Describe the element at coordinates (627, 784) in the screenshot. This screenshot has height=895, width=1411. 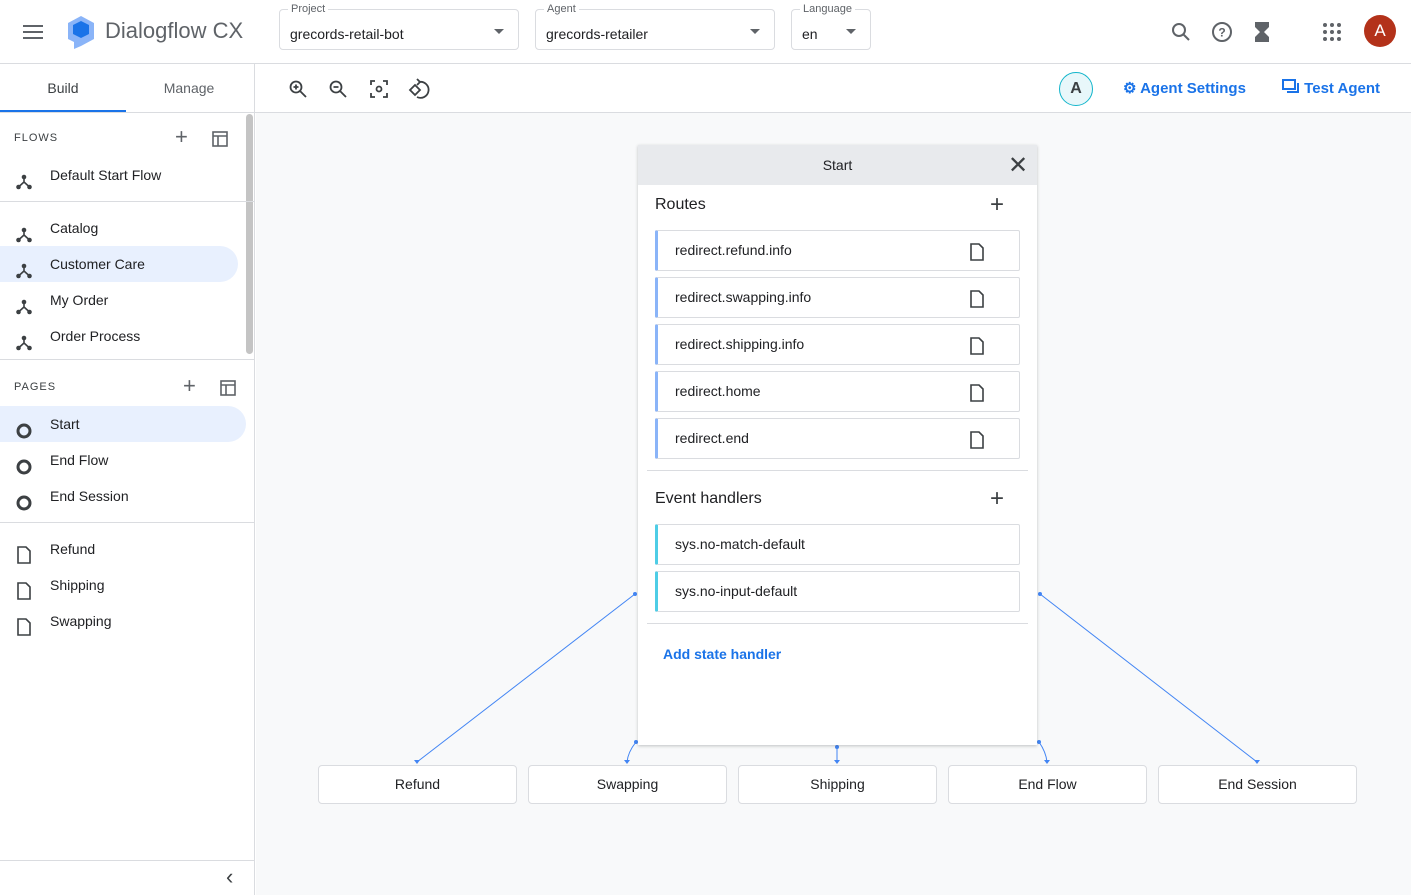
I see `page-node: Swapping` at that location.